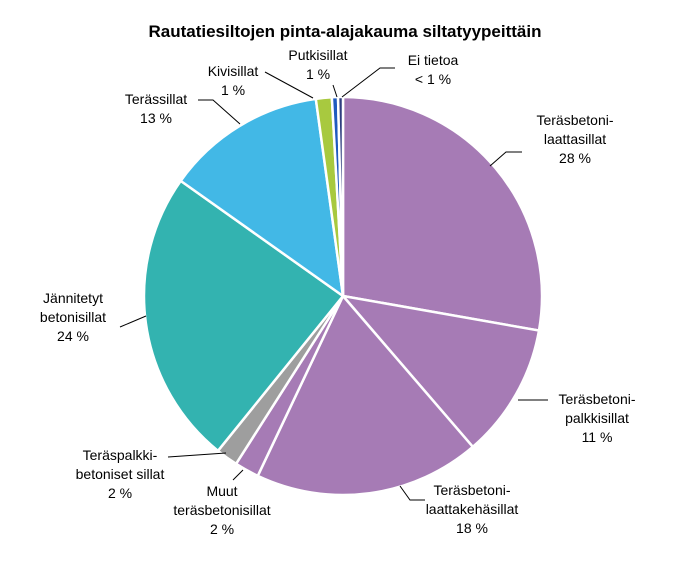  Describe the element at coordinates (156, 99) in the screenshot. I see `slice-label-line: Terässillat` at that location.